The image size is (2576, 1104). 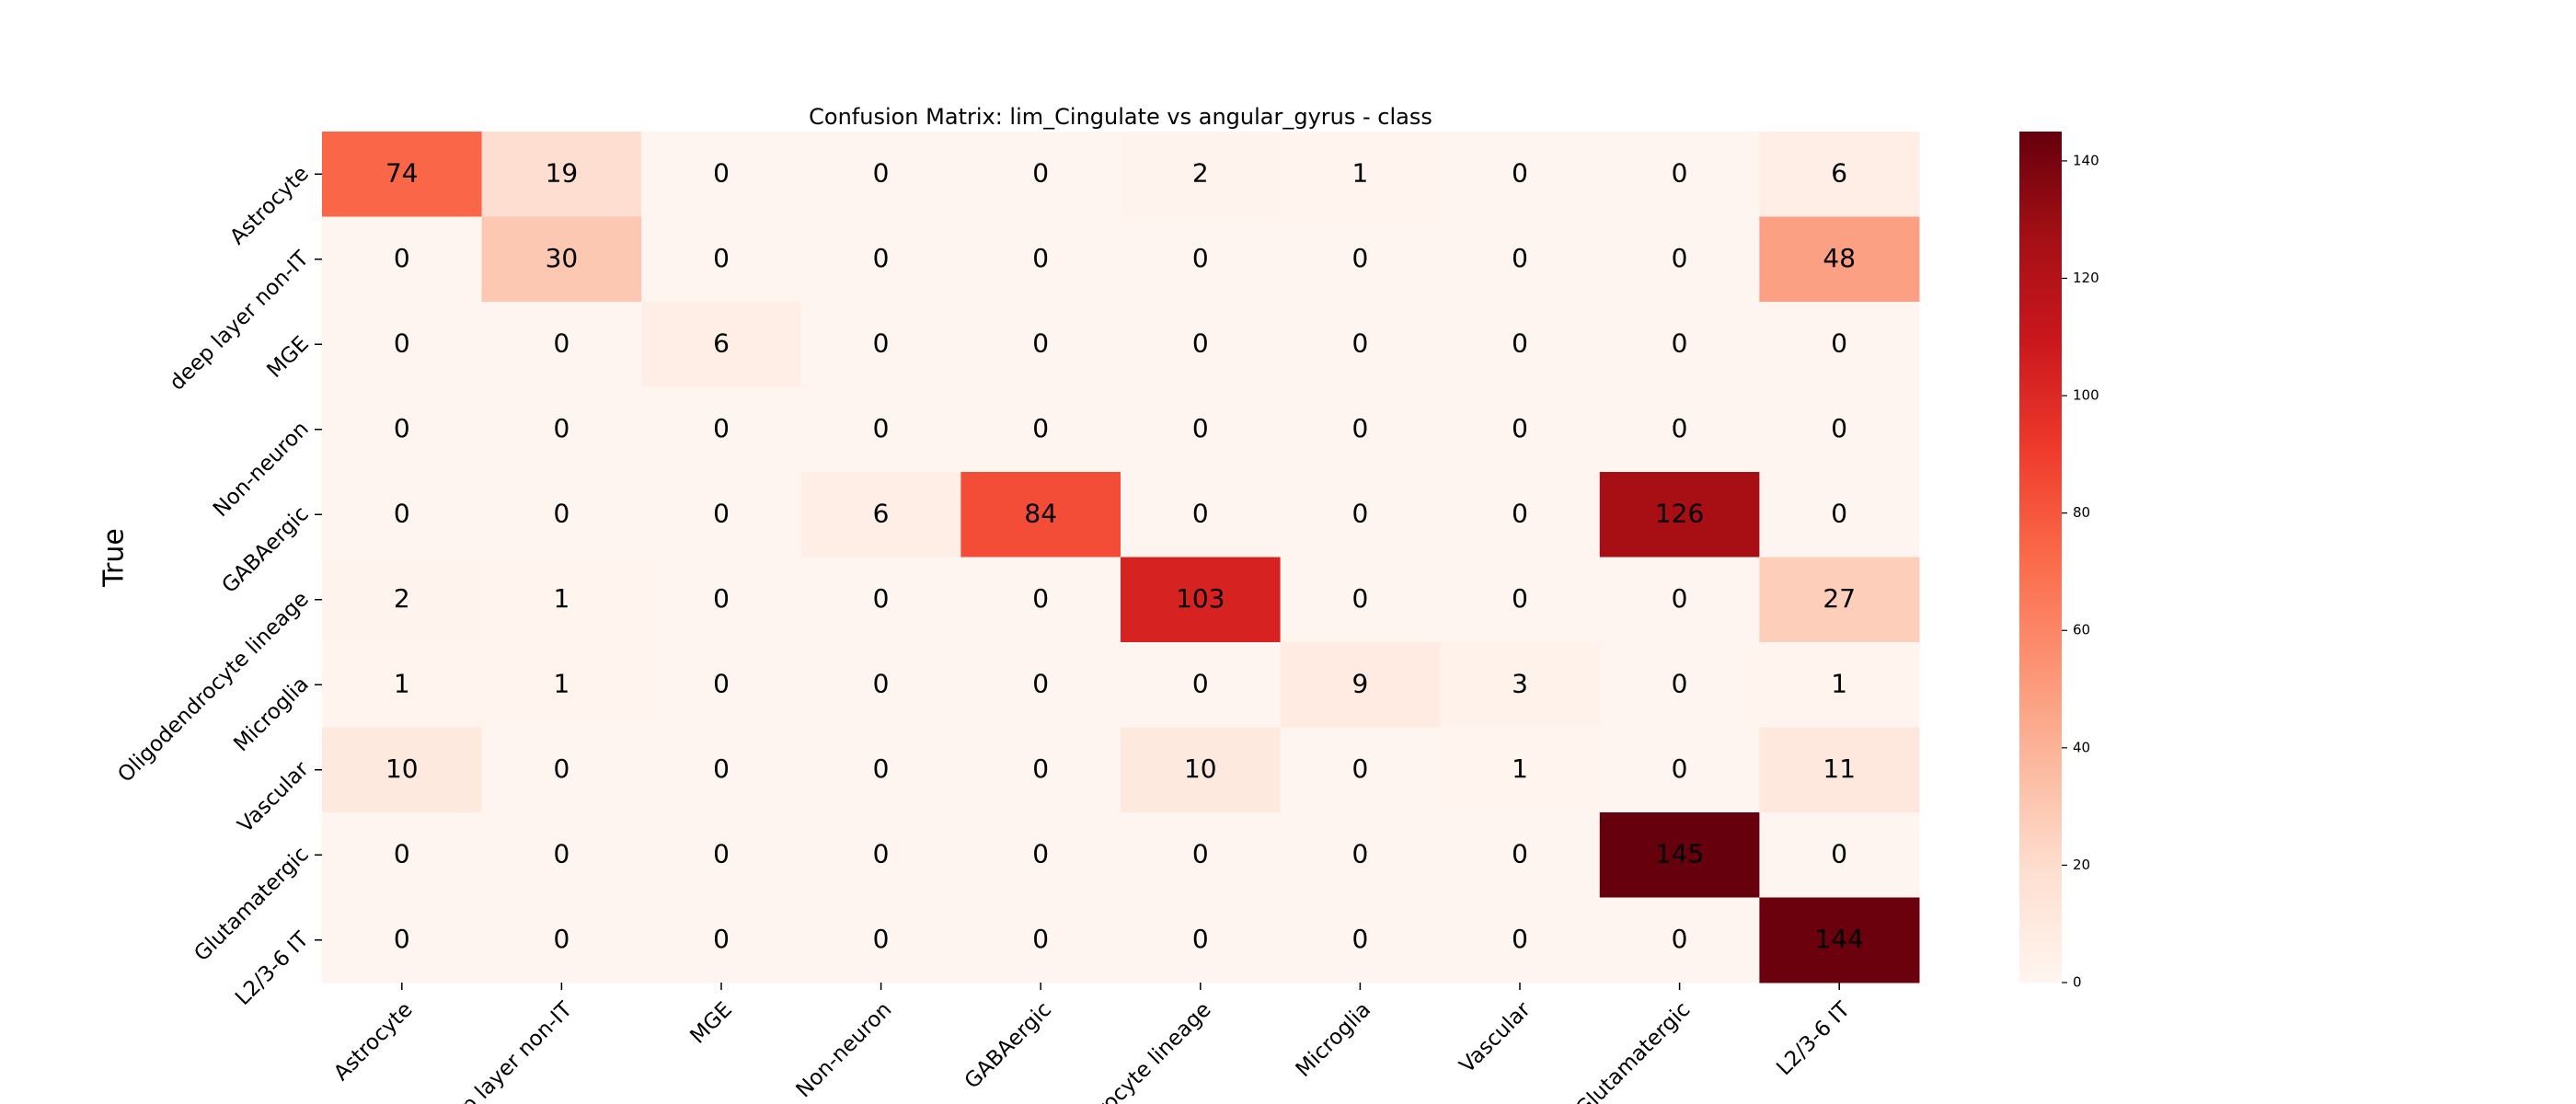 I want to click on cell-annotation: 10, so click(x=402, y=768).